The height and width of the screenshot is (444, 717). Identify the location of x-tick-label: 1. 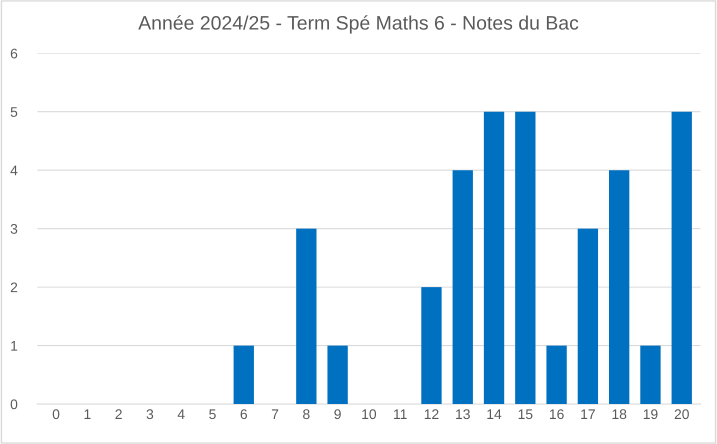
(87, 414).